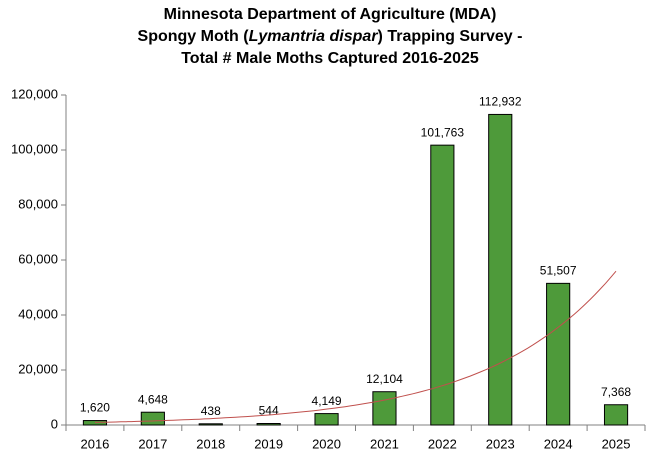  I want to click on data-label: 101,763, so click(443, 132).